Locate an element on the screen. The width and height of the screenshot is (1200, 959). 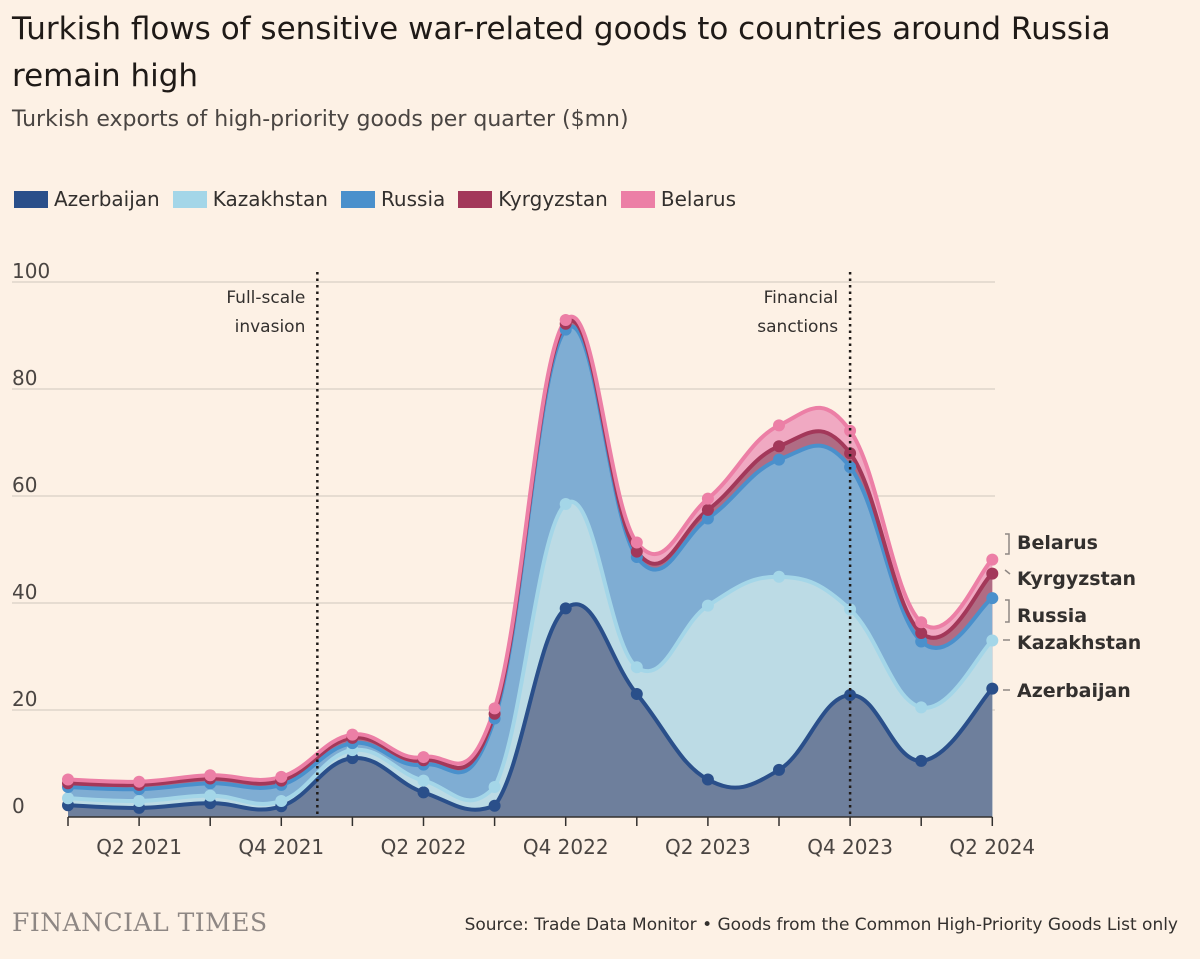
x-tick-label-4: Q2 2023 is located at coordinates (708, 847).